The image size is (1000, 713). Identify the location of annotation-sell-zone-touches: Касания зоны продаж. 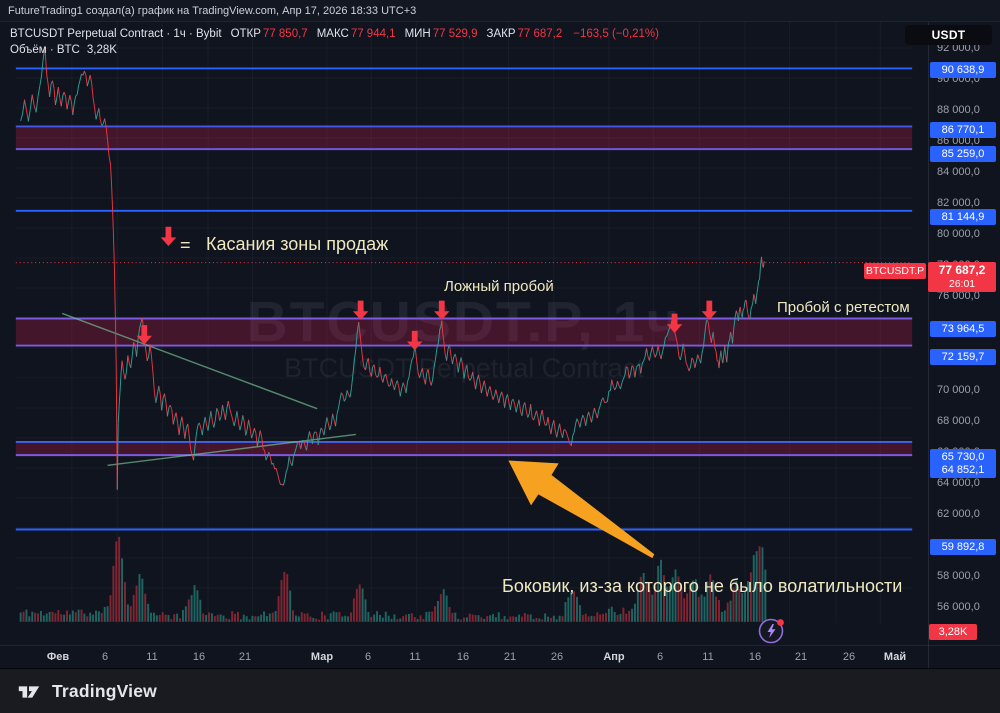
(297, 244).